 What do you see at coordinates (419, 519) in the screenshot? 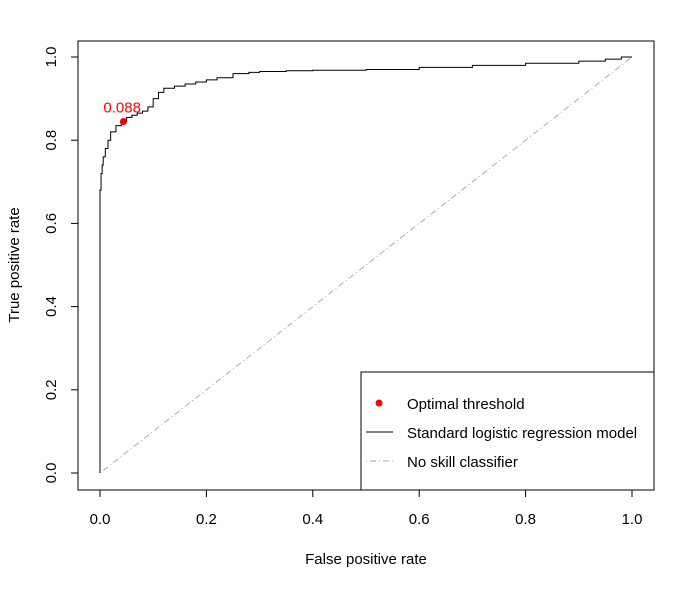
I see `x-tick-label: 0.6` at bounding box center [419, 519].